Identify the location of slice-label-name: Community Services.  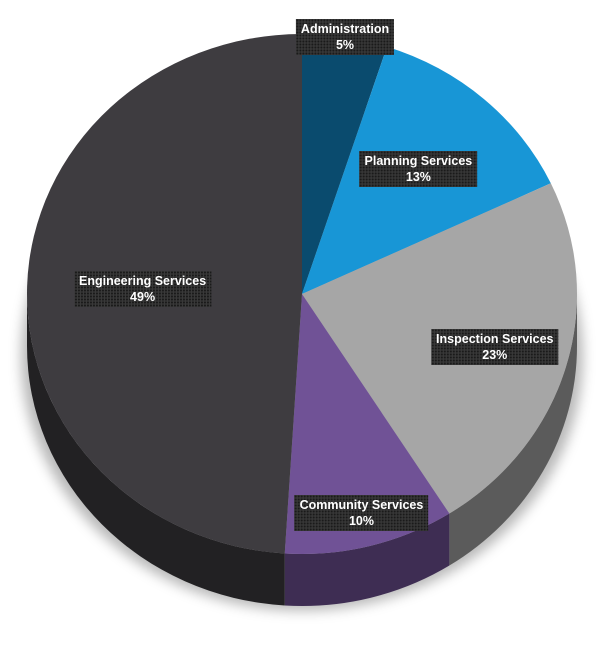
(361, 505).